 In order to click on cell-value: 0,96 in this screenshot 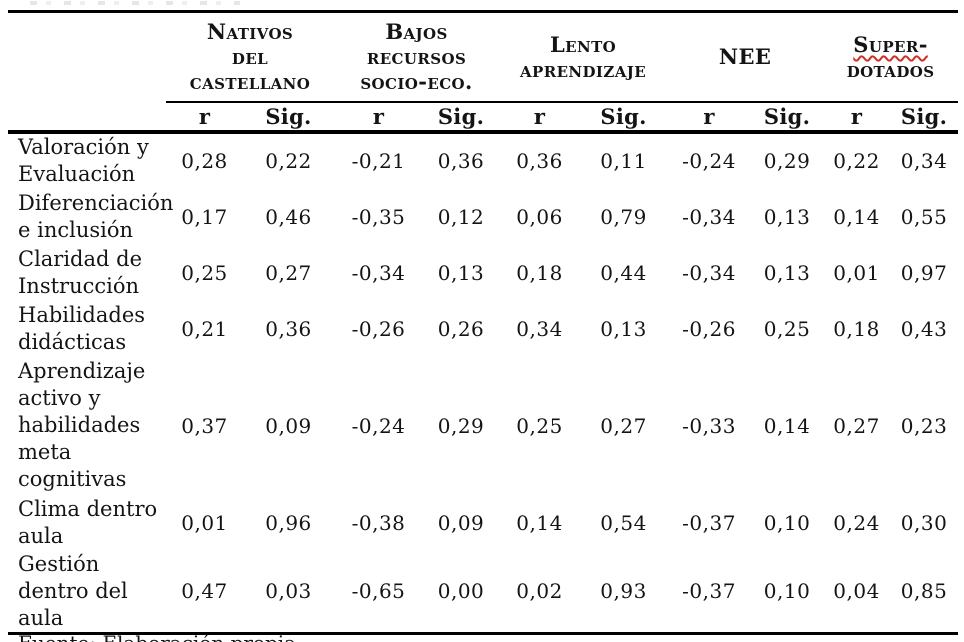, I will do `click(288, 522)`.